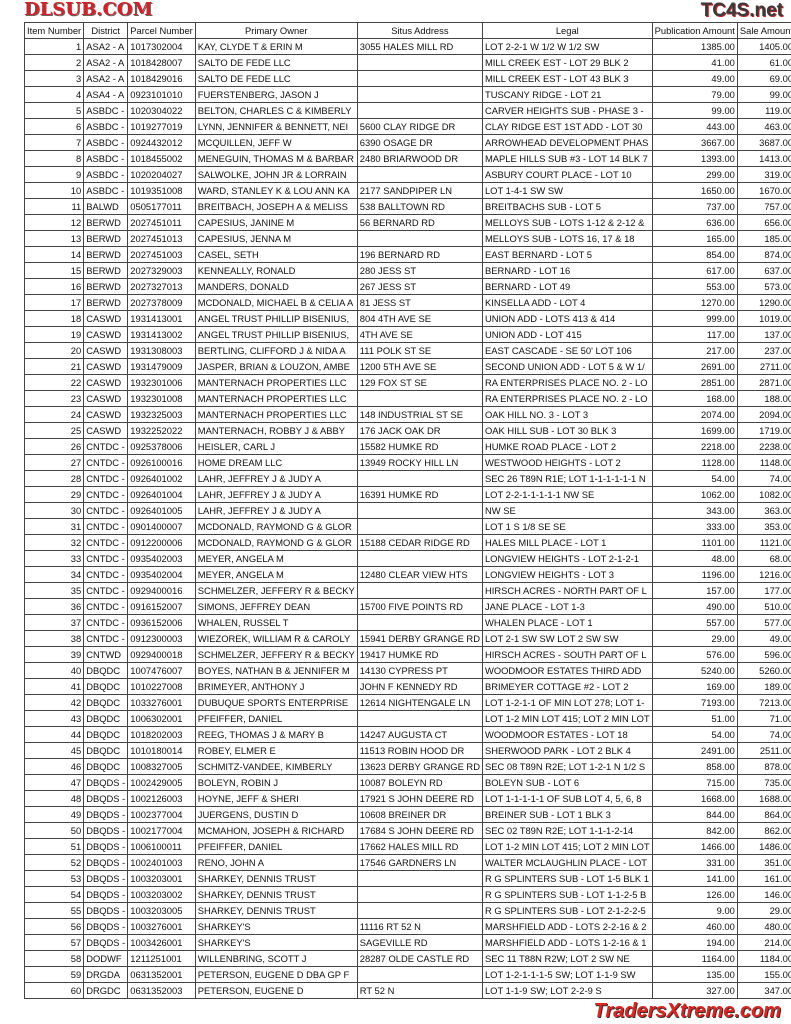 The width and height of the screenshot is (791, 1024). What do you see at coordinates (419, 366) in the screenshot?
I see `situs-address-cell: 1200 5TH AVE SE` at bounding box center [419, 366].